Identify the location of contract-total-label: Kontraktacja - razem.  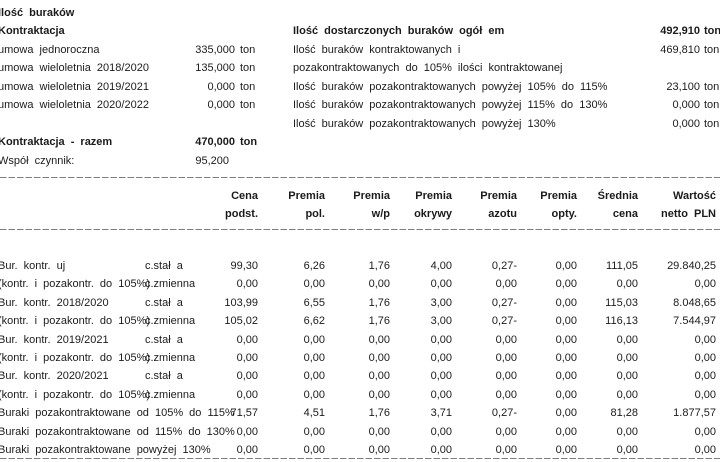
(56, 142).